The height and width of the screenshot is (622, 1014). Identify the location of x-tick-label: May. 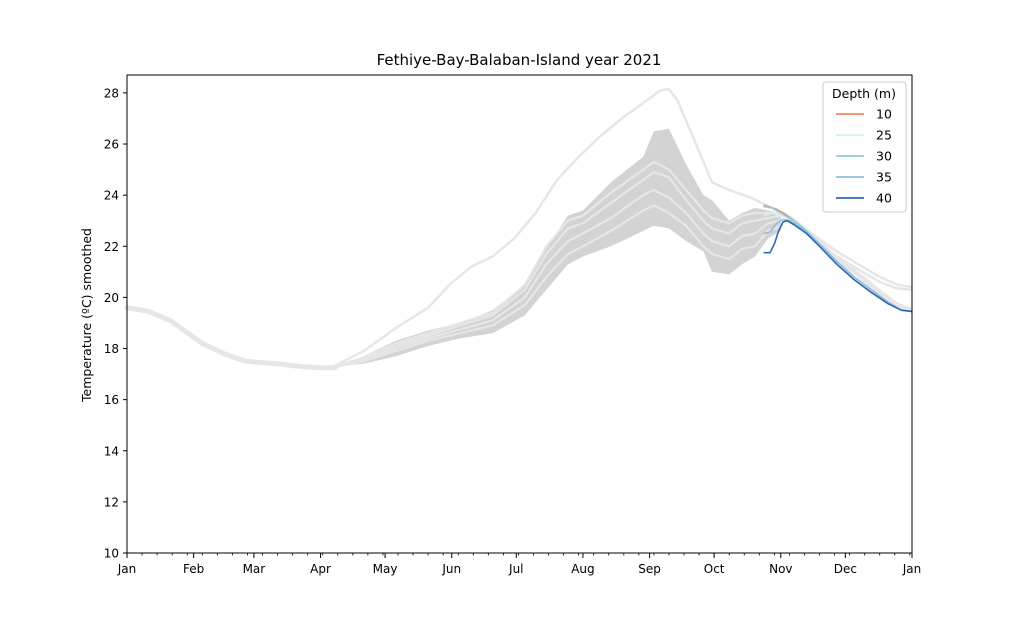
(385, 569).